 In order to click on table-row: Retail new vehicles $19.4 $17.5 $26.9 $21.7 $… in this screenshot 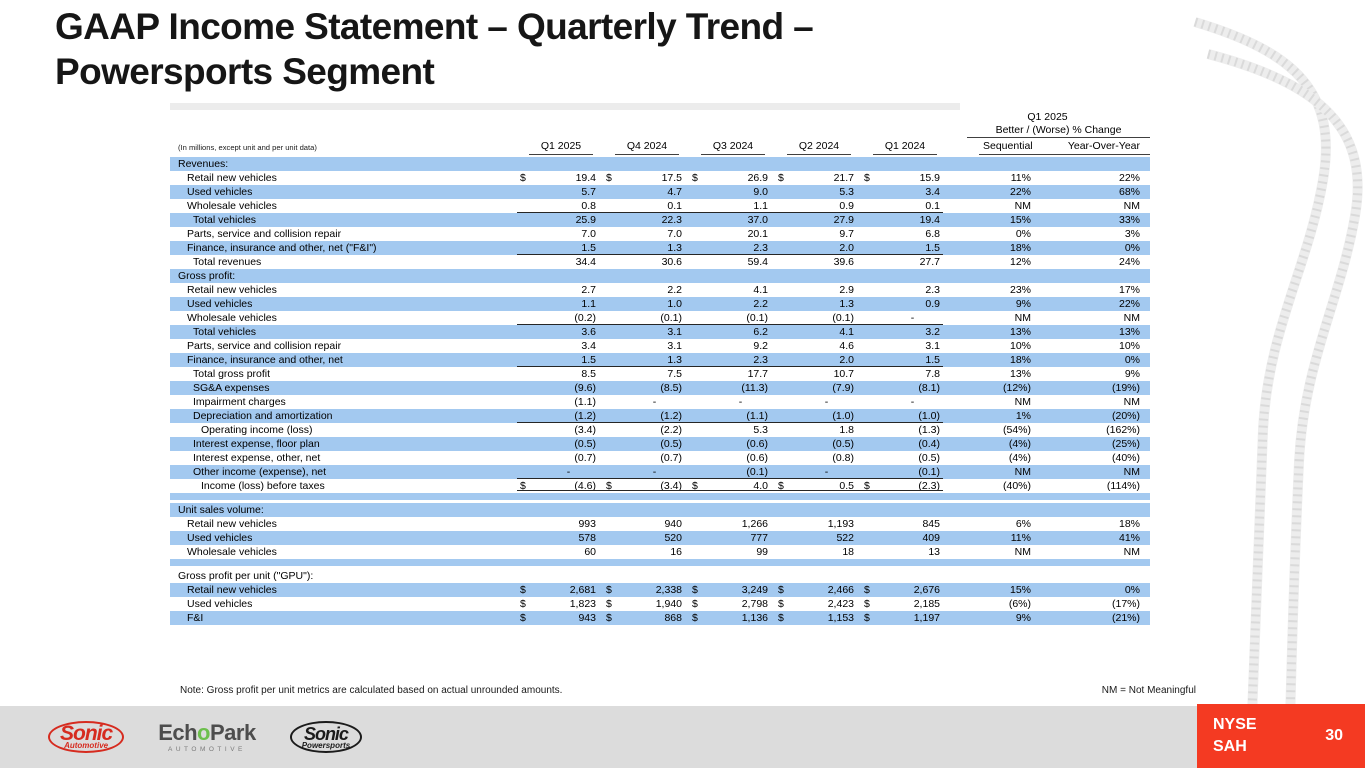, I will do `click(660, 178)`.